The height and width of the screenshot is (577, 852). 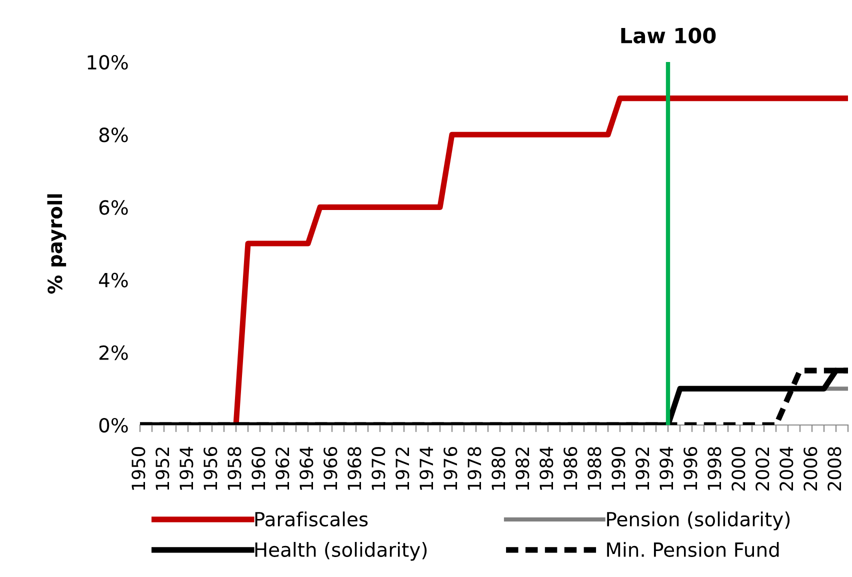 What do you see at coordinates (475, 468) in the screenshot?
I see `x-tick-label: 1978` at bounding box center [475, 468].